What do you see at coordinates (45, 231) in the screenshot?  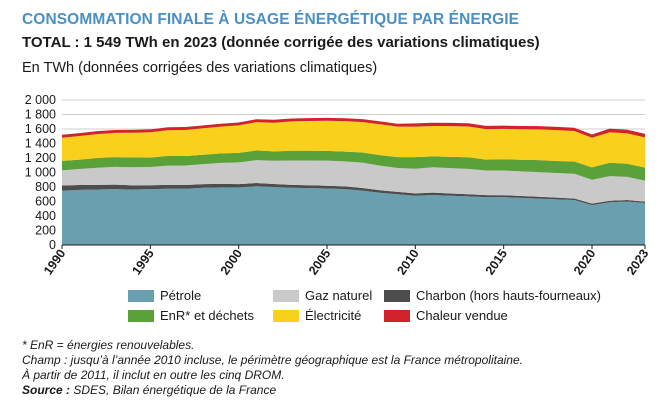 I see `y-tick-label: 200` at bounding box center [45, 231].